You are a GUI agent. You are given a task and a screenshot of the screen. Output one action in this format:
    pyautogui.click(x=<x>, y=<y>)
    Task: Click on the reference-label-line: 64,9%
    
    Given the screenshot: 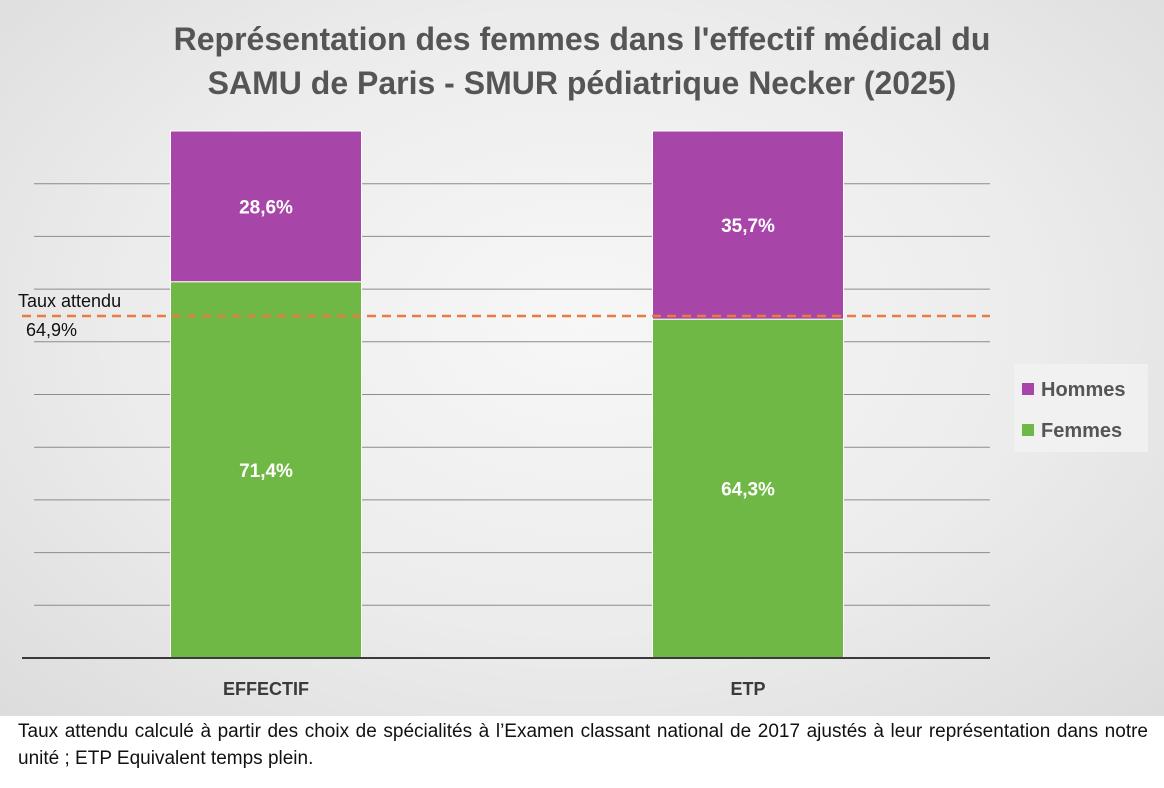 What is the action you would take?
    pyautogui.click(x=51, y=330)
    